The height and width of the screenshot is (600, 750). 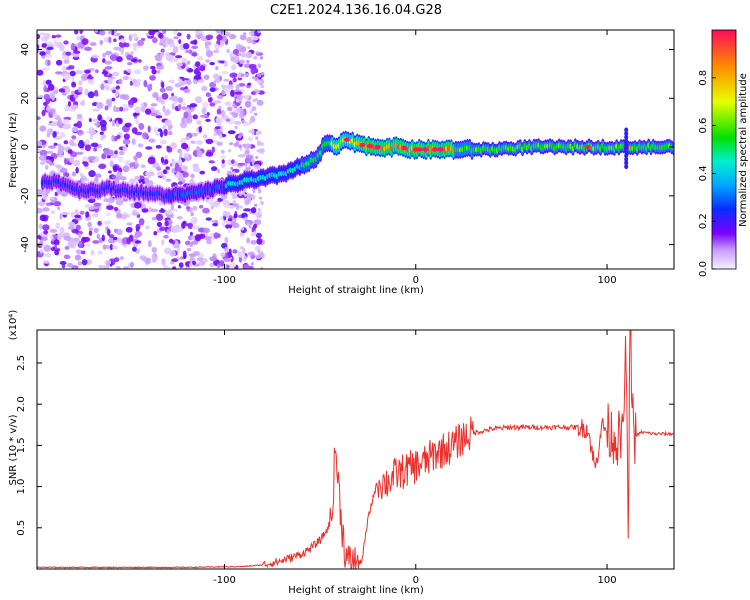 What do you see at coordinates (724, 149) in the screenshot?
I see `colorbar-gradient` at bounding box center [724, 149].